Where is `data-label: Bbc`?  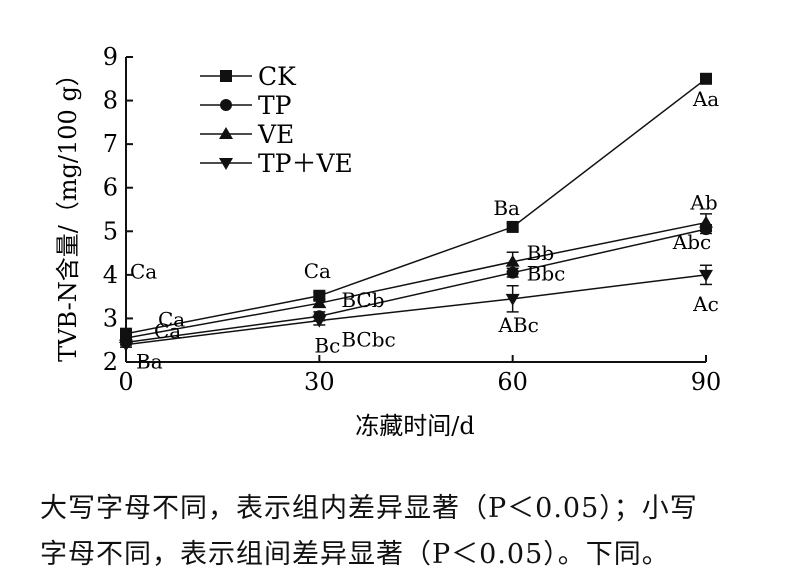
data-label: Bbc is located at coordinates (546, 274).